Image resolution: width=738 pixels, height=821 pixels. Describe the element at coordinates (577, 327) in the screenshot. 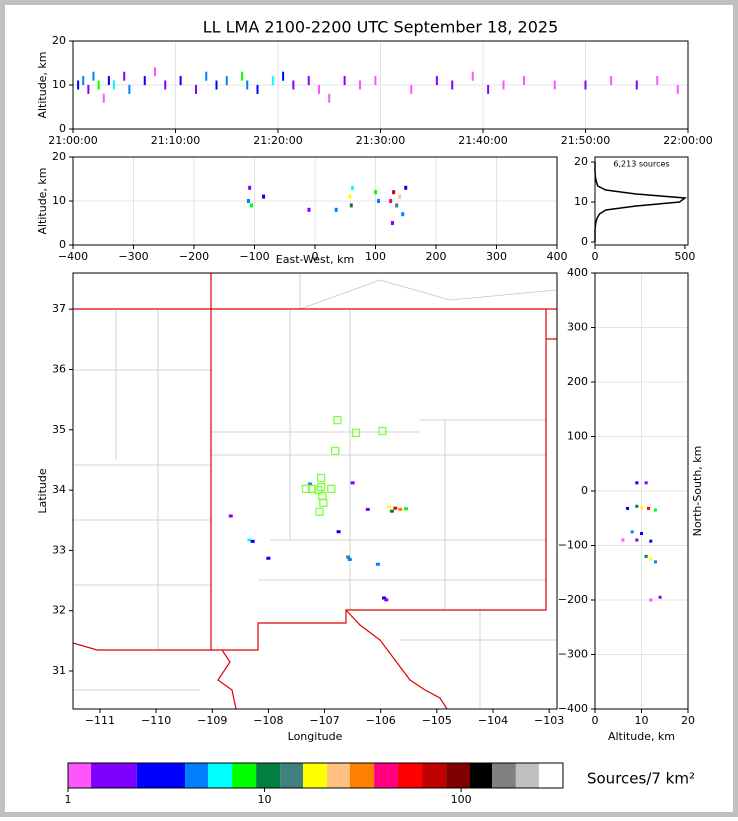

I see `y-tick-label: 300` at that location.